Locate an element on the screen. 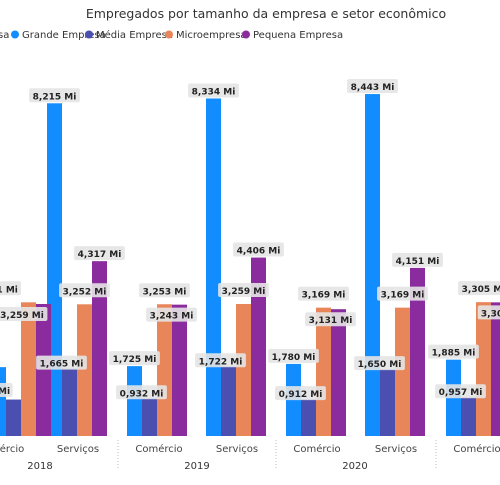  x-group-label: 2020 is located at coordinates (354, 466).